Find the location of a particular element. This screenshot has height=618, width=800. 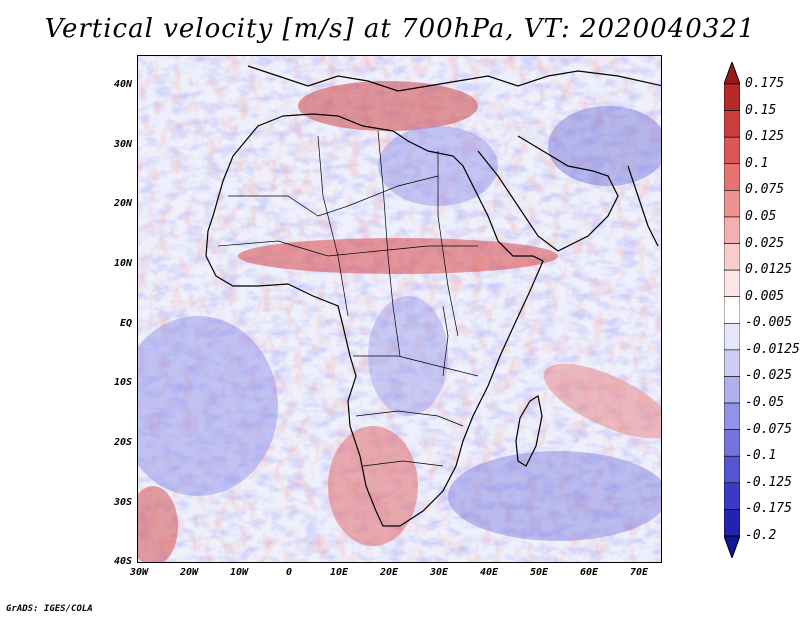

colorbar-min-triangle is located at coordinates (732, 546).